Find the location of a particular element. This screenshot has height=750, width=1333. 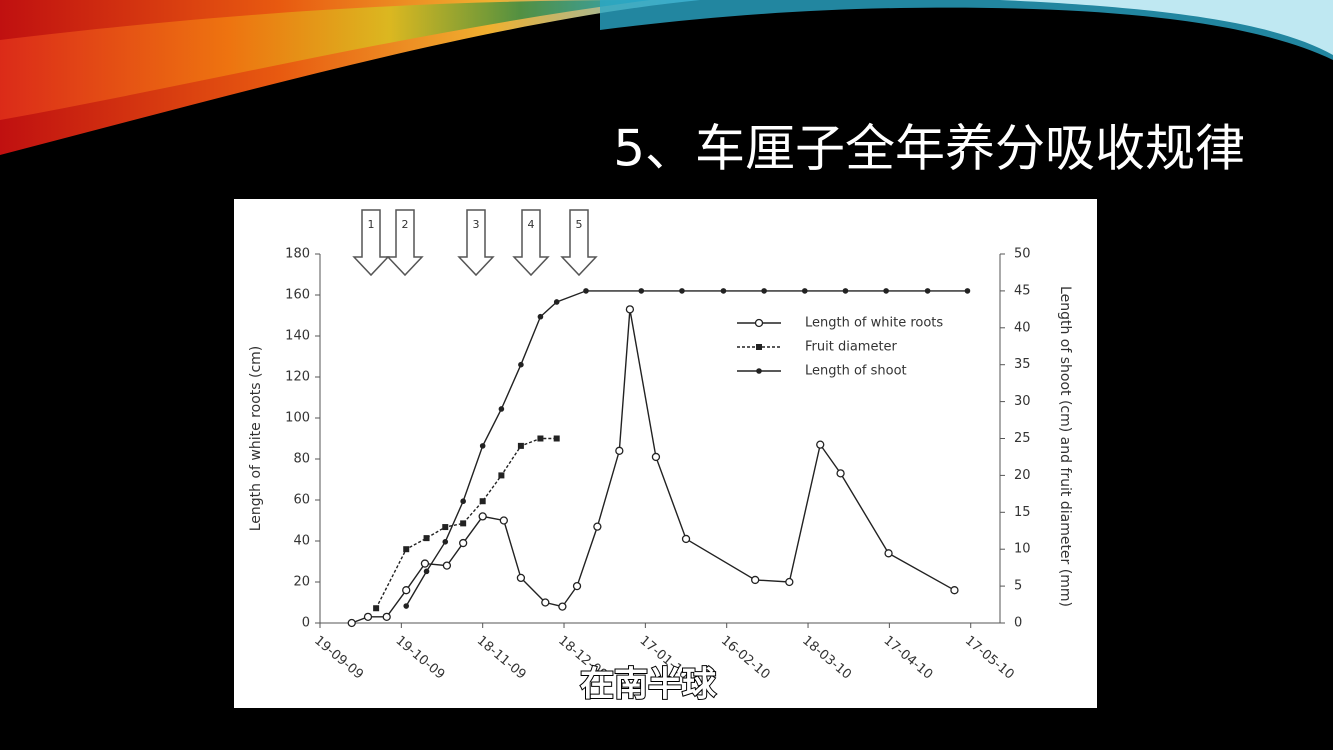

y2-tick-label: 20 is located at coordinates (1022, 475).